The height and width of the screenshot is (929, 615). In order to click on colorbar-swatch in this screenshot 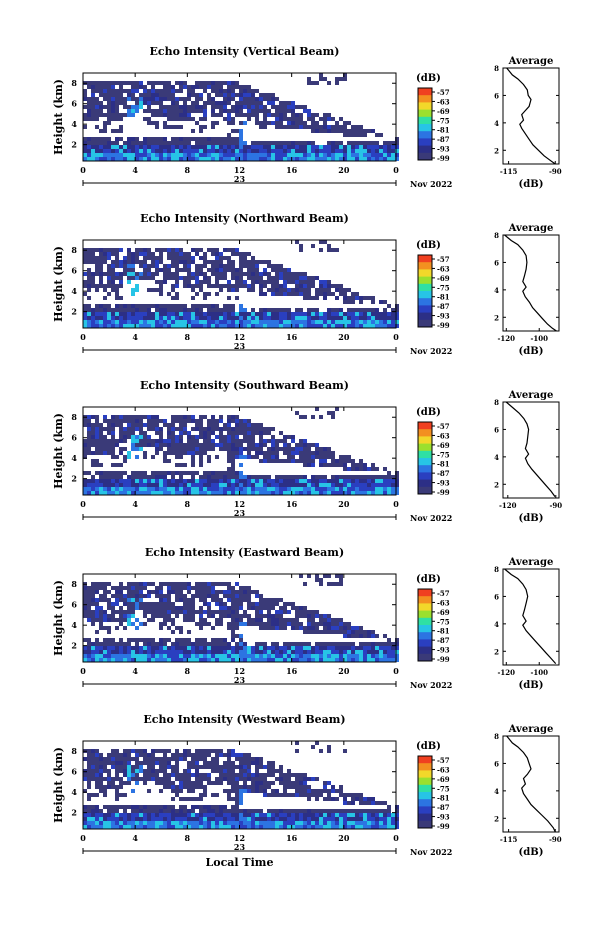, I will do `click(425, 593)`.